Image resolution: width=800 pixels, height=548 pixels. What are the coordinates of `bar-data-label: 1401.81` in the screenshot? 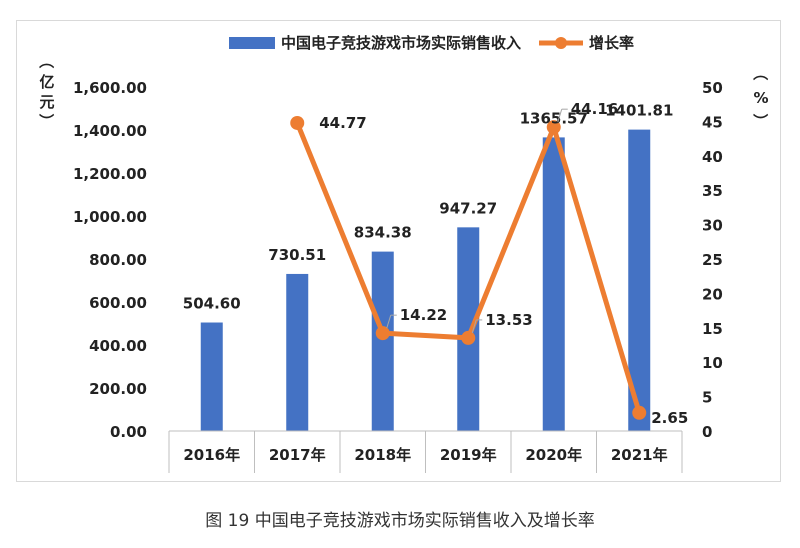 It's located at (639, 111).